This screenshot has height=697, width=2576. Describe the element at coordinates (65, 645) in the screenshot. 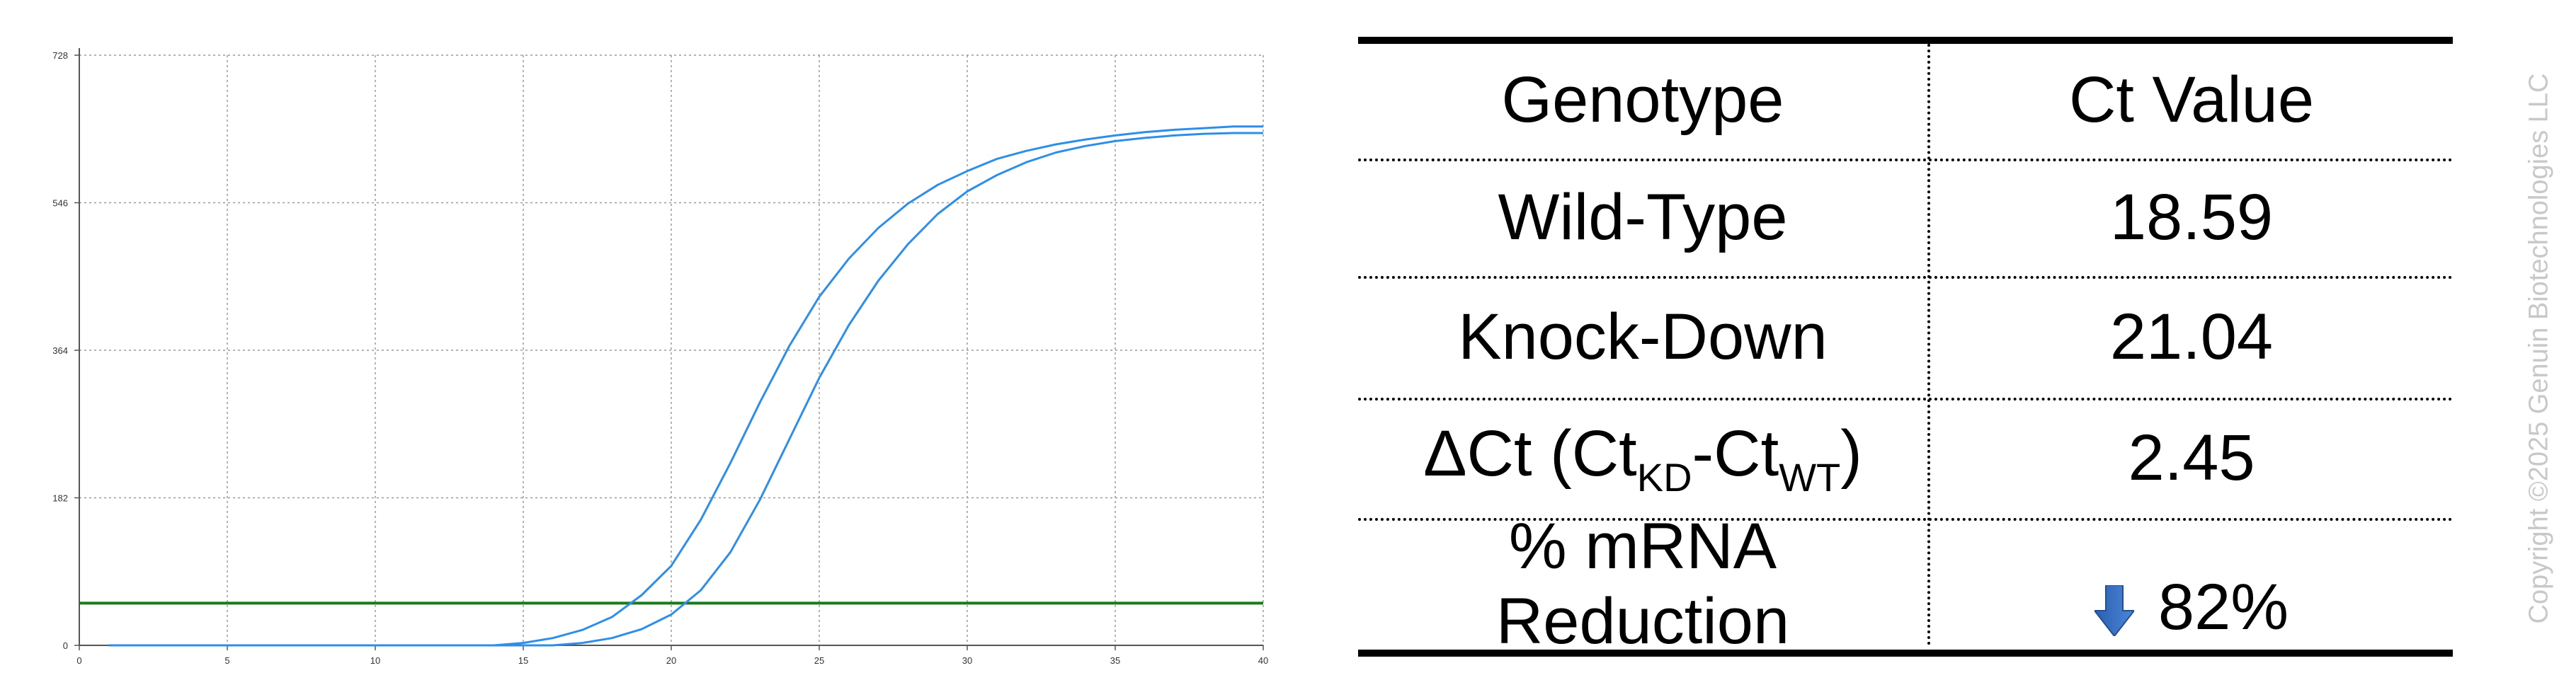

I see `y-tick-label: 0` at that location.